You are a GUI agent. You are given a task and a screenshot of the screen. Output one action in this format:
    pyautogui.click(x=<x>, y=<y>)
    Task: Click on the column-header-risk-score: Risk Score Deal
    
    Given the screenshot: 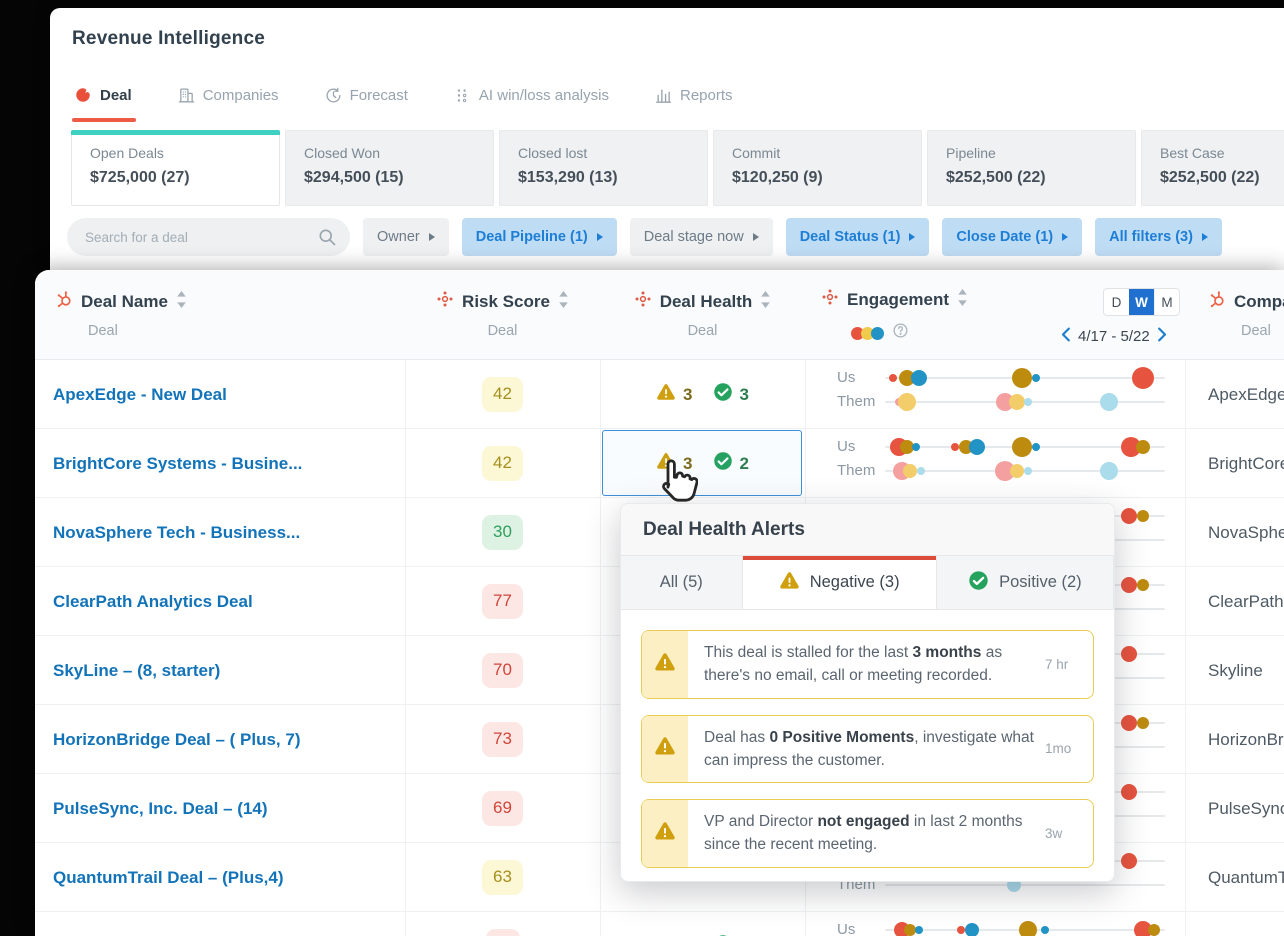 What is the action you would take?
    pyautogui.click(x=502, y=335)
    